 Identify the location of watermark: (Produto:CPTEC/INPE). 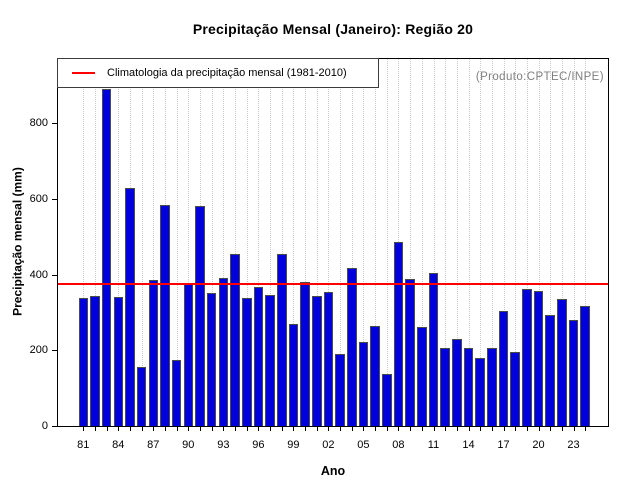
(539, 77).